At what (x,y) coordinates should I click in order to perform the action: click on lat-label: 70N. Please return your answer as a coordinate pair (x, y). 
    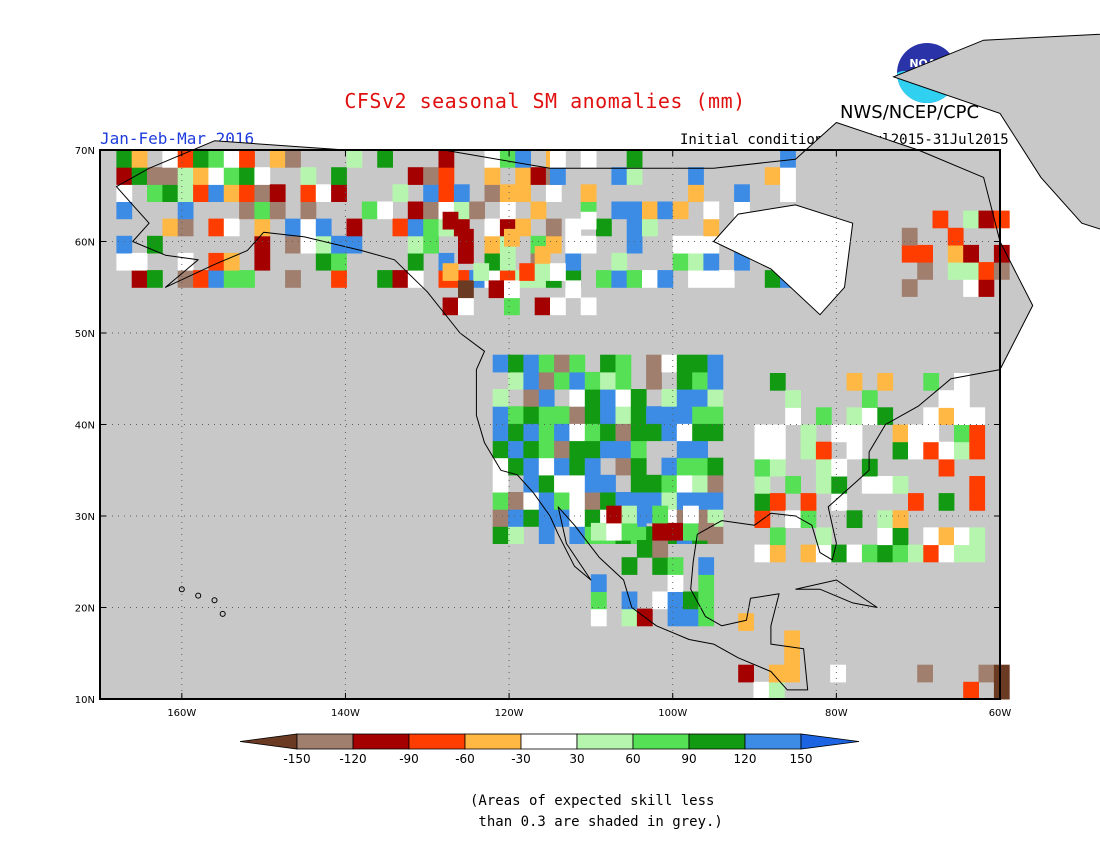
    Looking at the image, I should click on (85, 151).